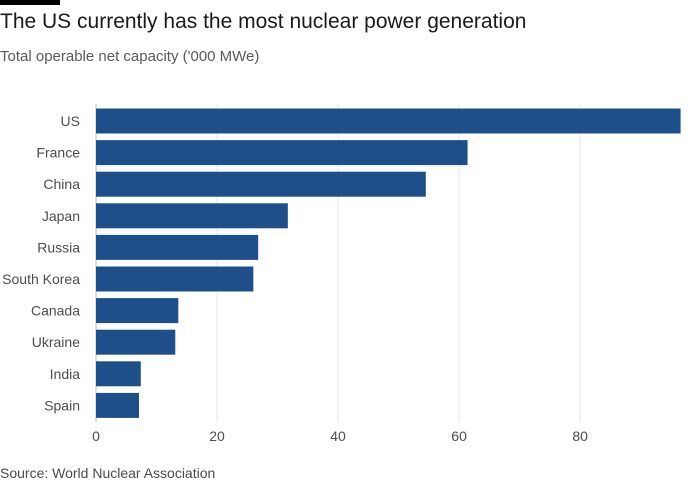 The width and height of the screenshot is (700, 500). I want to click on category-label: France, so click(58, 153).